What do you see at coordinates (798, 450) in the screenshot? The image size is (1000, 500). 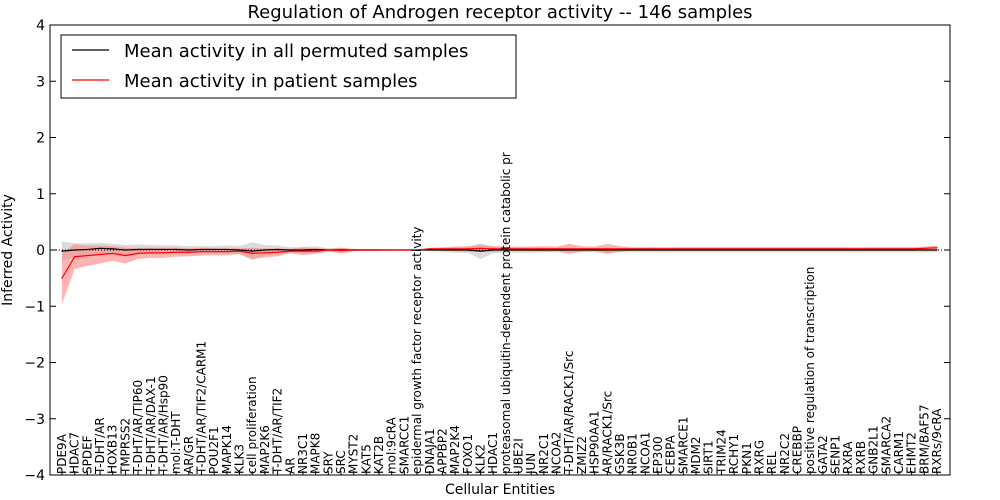 I see `x-category-label: CREBBP` at bounding box center [798, 450].